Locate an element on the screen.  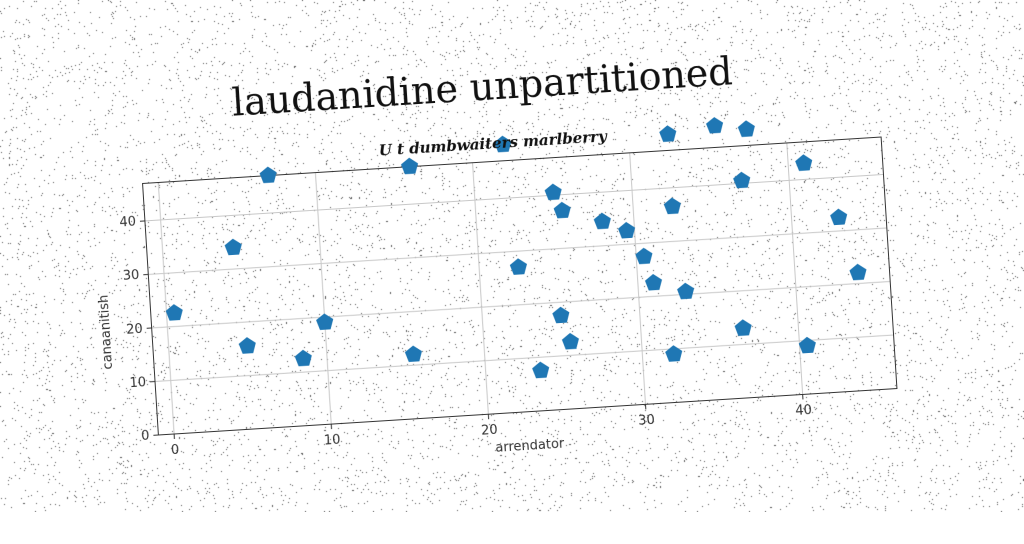
x-tick-label: 30 is located at coordinates (646, 421).